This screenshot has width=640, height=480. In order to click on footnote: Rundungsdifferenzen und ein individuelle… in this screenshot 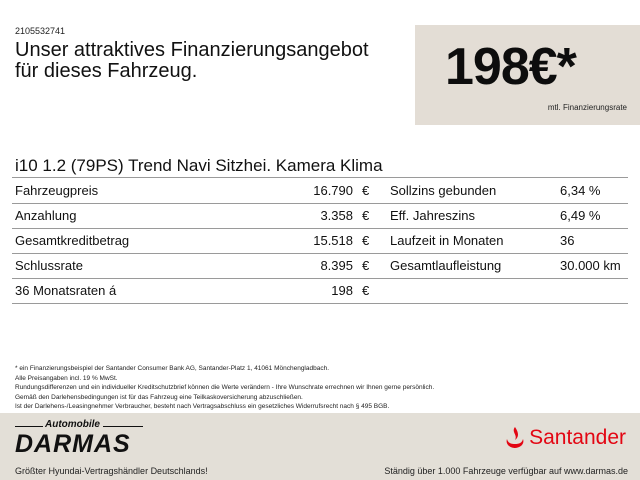, I will do `click(225, 387)`.